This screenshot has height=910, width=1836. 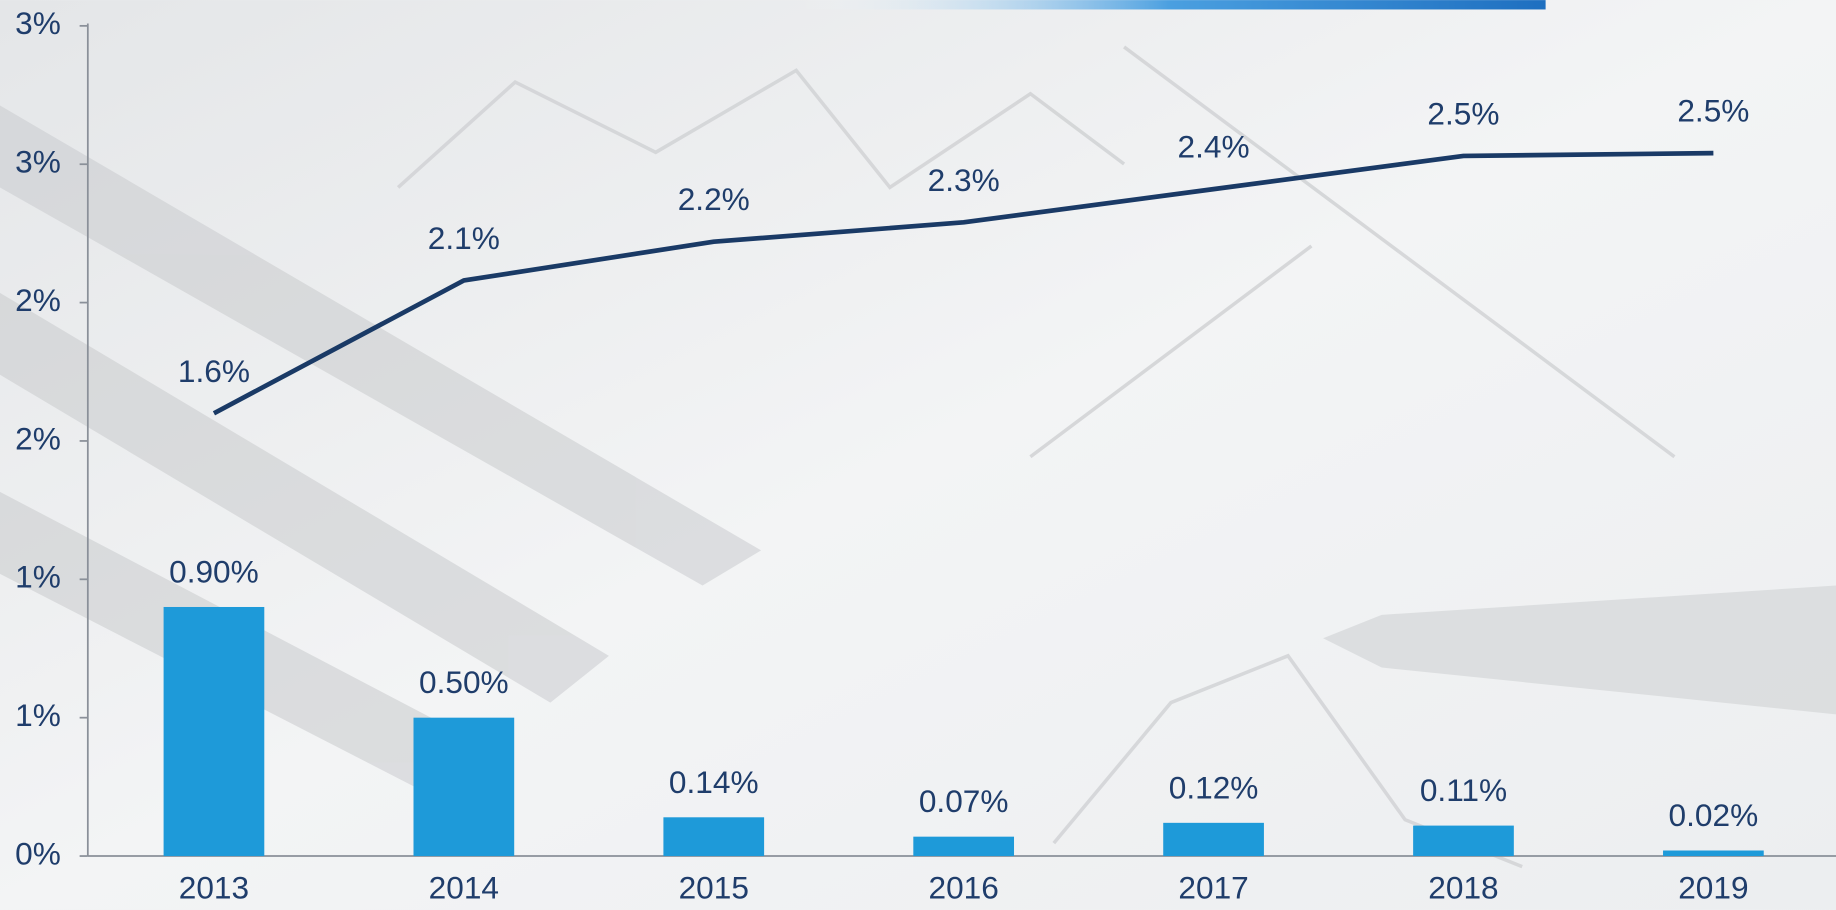 What do you see at coordinates (714, 887) in the screenshot?
I see `x-tick-label: 2015` at bounding box center [714, 887].